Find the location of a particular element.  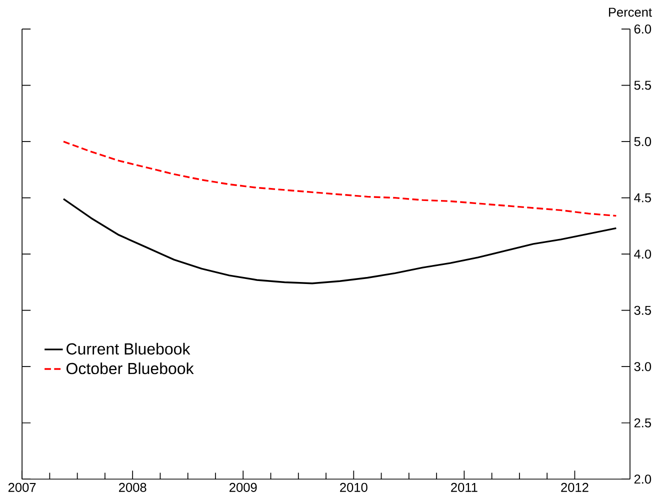

x-tick-label: 2010 is located at coordinates (354, 487).